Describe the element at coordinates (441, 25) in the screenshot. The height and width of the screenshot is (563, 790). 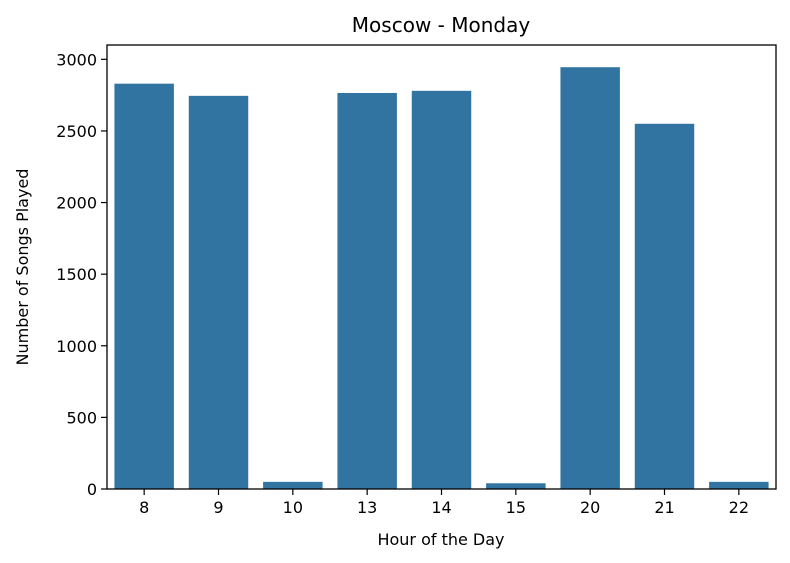
I see `chart-title: Moscow - Monday` at that location.